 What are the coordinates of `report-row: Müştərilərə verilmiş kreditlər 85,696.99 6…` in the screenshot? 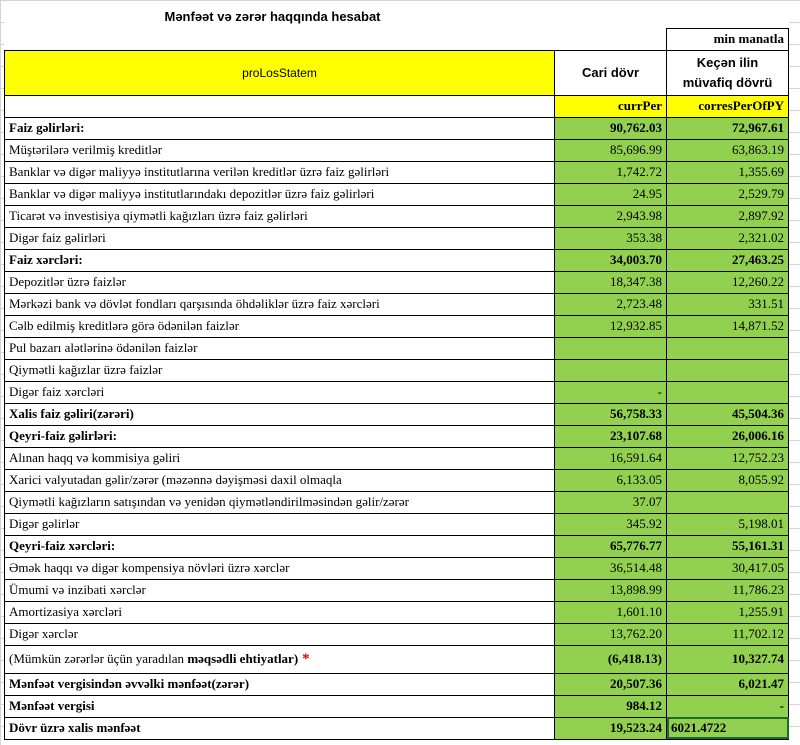 It's located at (396, 150).